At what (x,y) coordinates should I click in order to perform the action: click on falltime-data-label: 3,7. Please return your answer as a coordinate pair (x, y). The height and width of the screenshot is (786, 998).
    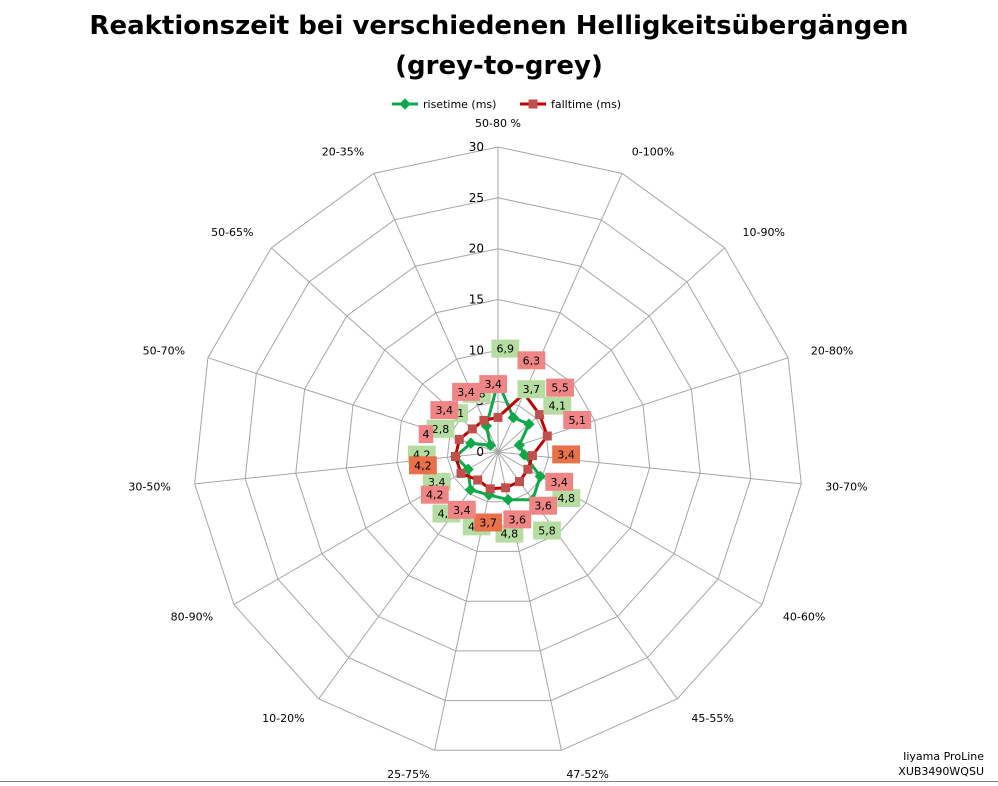
    Looking at the image, I should click on (488, 522).